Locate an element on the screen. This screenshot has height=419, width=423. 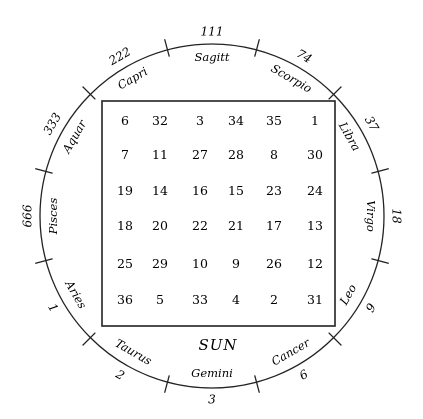
square-cell: 31 is located at coordinates (315, 299).